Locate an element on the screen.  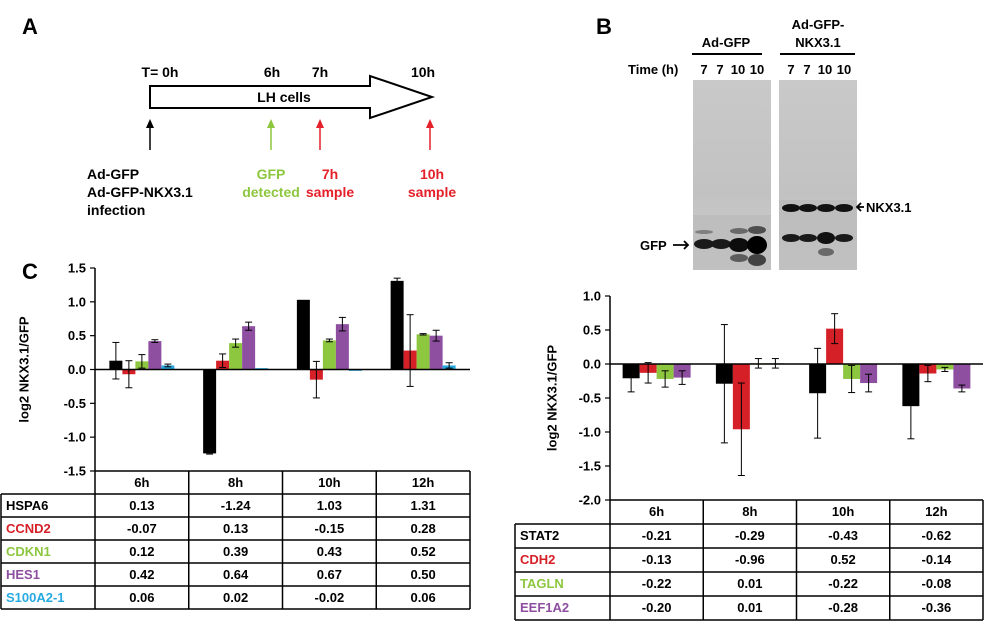
table-value-cell: -0.43 is located at coordinates (843, 535).